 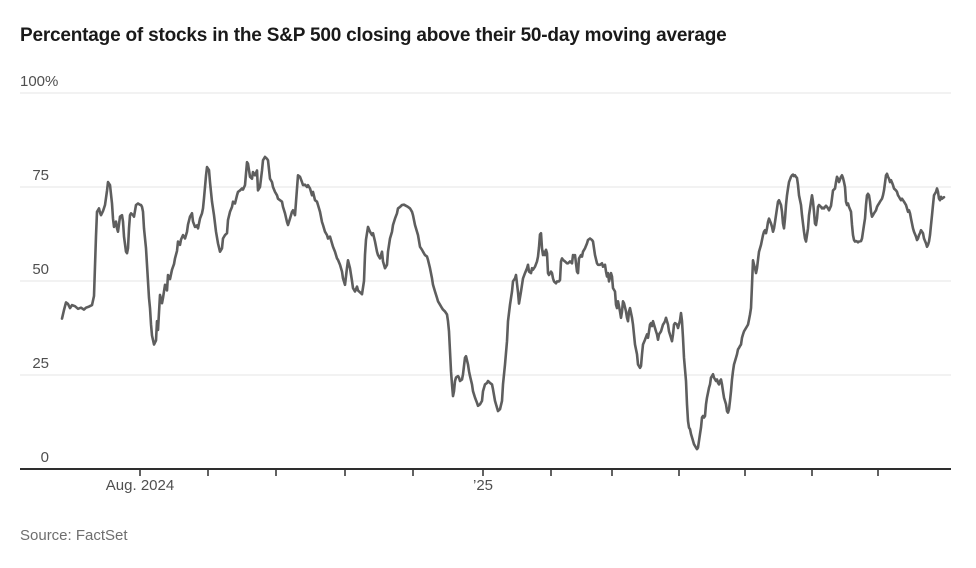 I want to click on y-axis-label: 50, so click(x=40, y=269).